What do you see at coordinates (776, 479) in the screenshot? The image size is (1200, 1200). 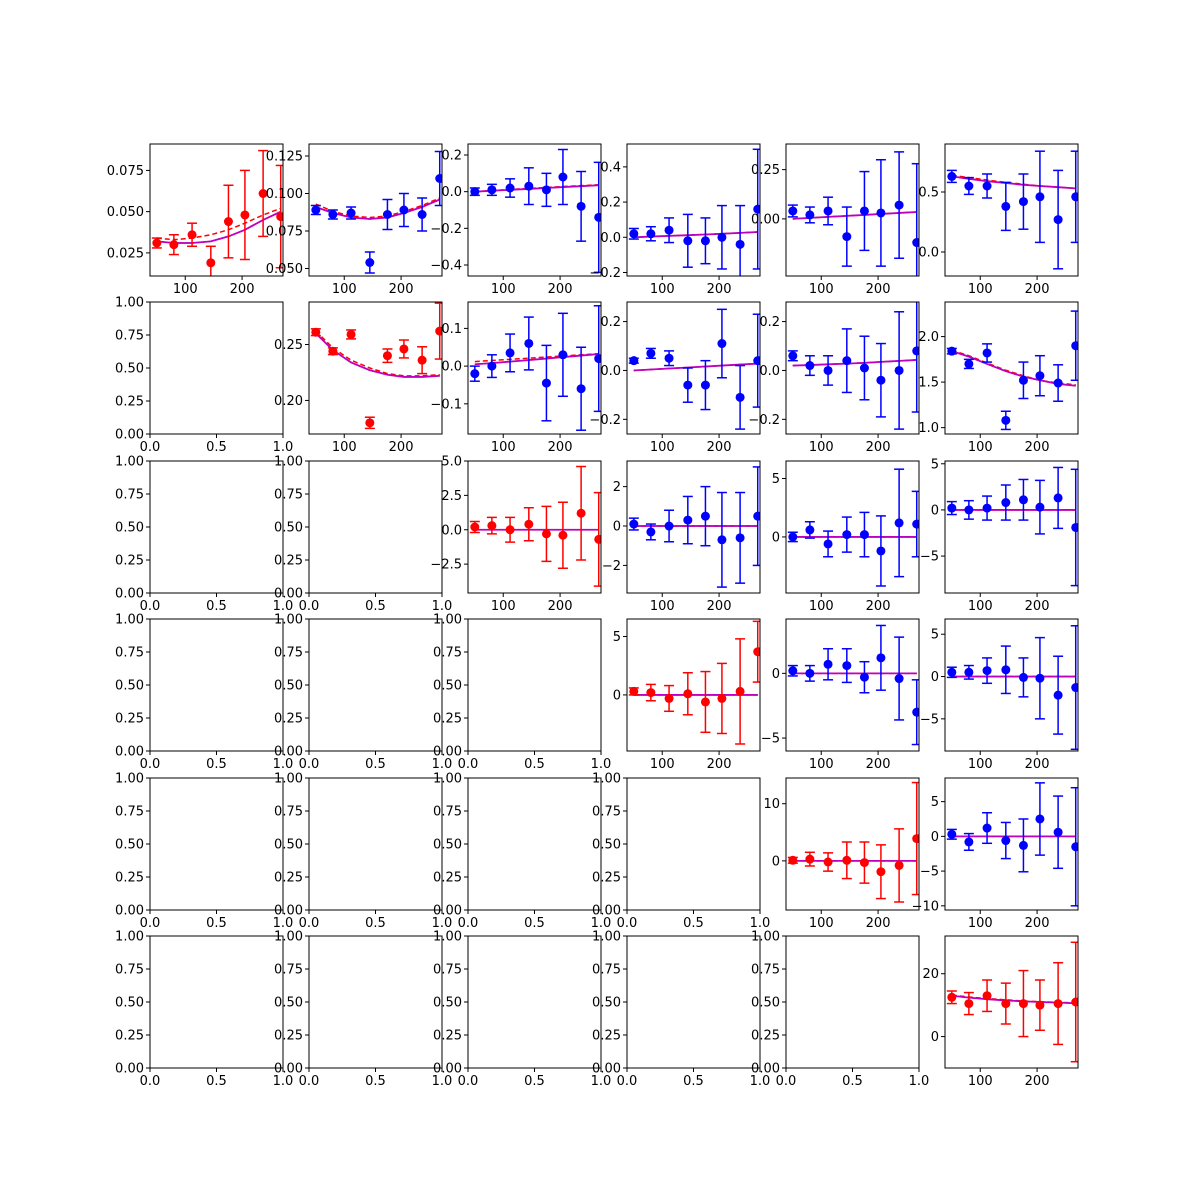 I see `y-tick-label: 5` at bounding box center [776, 479].